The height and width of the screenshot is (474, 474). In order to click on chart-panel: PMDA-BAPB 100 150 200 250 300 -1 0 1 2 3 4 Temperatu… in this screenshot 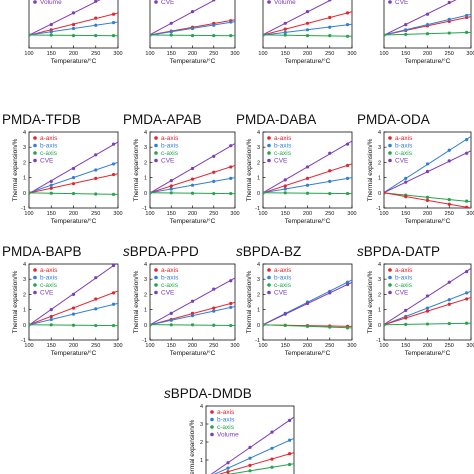, I will do `click(62, 300)`.